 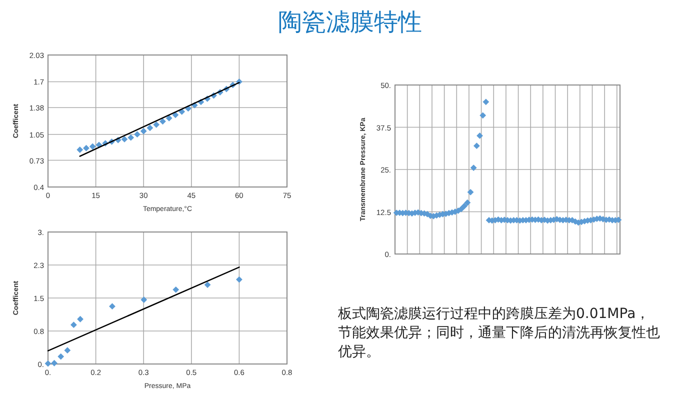 I want to click on text: 陶瓷滤膜特性, so click(x=350, y=22).